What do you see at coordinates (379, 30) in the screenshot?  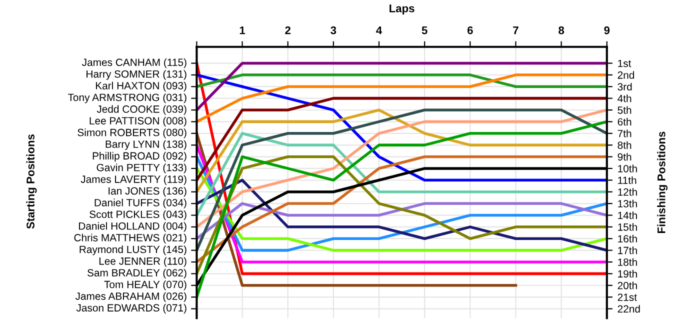 I see `x-tick-label: 4` at bounding box center [379, 30].